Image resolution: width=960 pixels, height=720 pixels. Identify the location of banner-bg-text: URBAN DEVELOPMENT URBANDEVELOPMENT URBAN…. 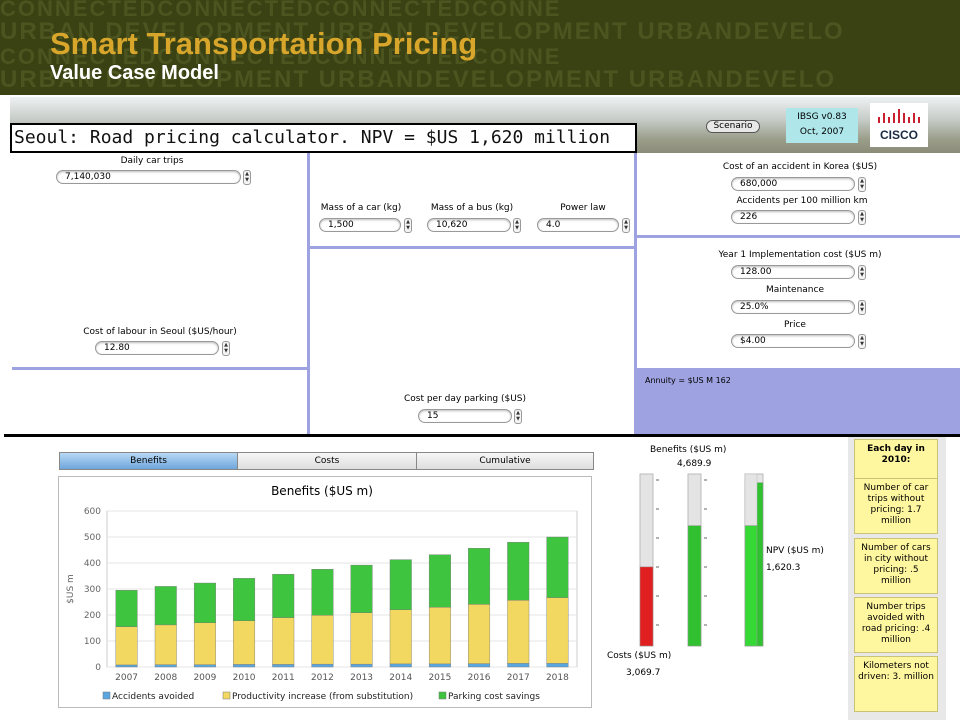
(418, 79).